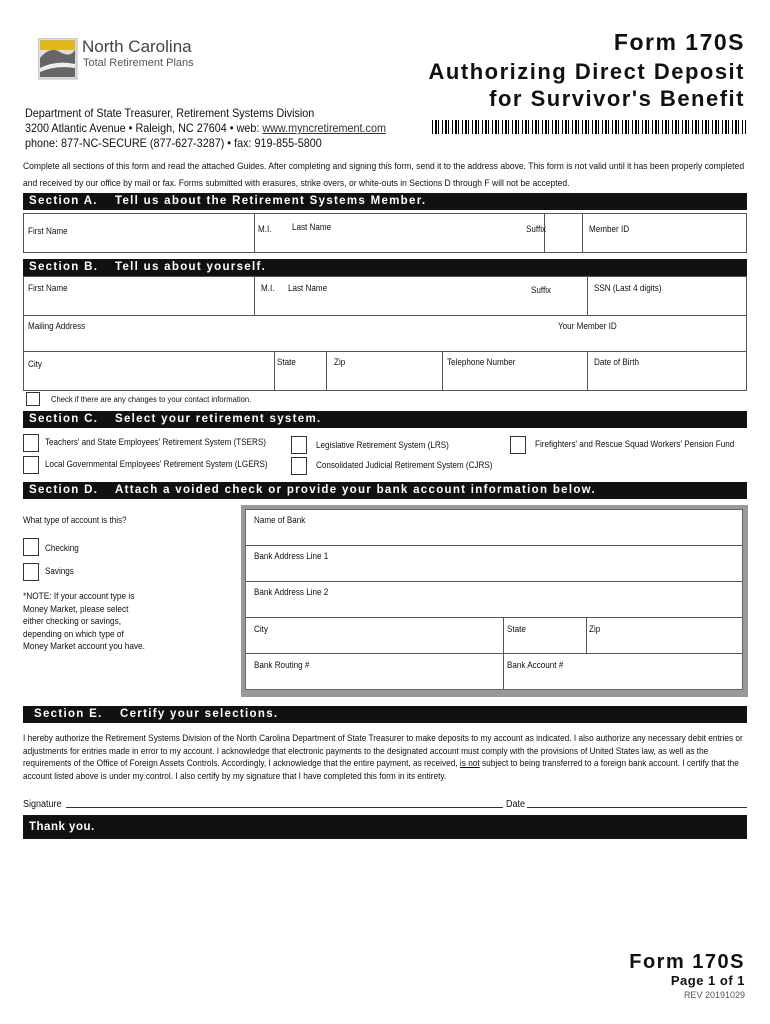 This screenshot has height=1024, width=770. What do you see at coordinates (48, 231) in the screenshot?
I see `member-first-name-label: First Name` at bounding box center [48, 231].